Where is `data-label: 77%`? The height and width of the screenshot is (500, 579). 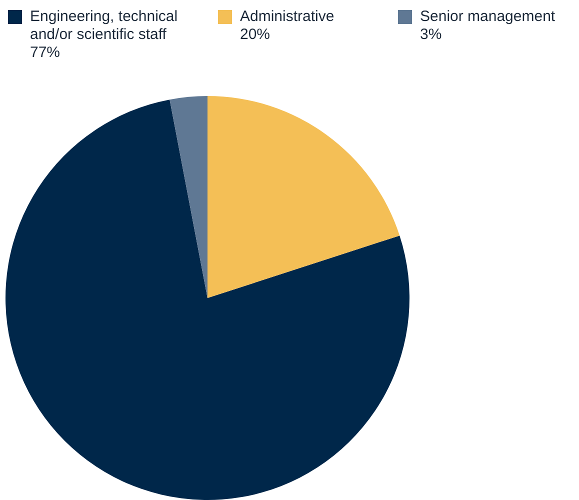
data-label: 77% is located at coordinates (45, 52).